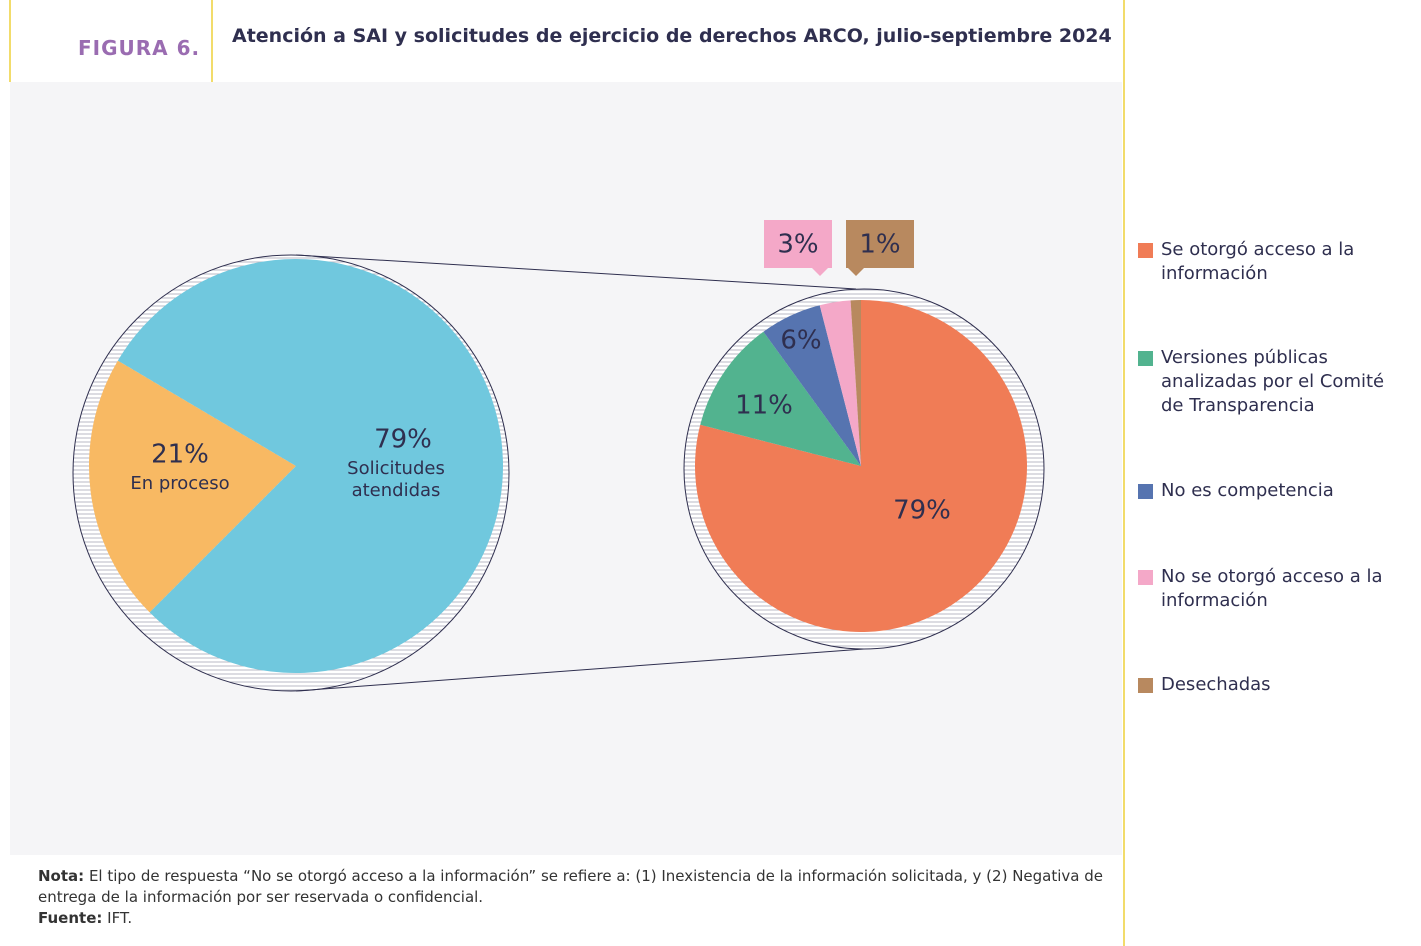 This screenshot has width=1421, height=946. What do you see at coordinates (797, 245) in the screenshot?
I see `data-label: 3%` at bounding box center [797, 245].